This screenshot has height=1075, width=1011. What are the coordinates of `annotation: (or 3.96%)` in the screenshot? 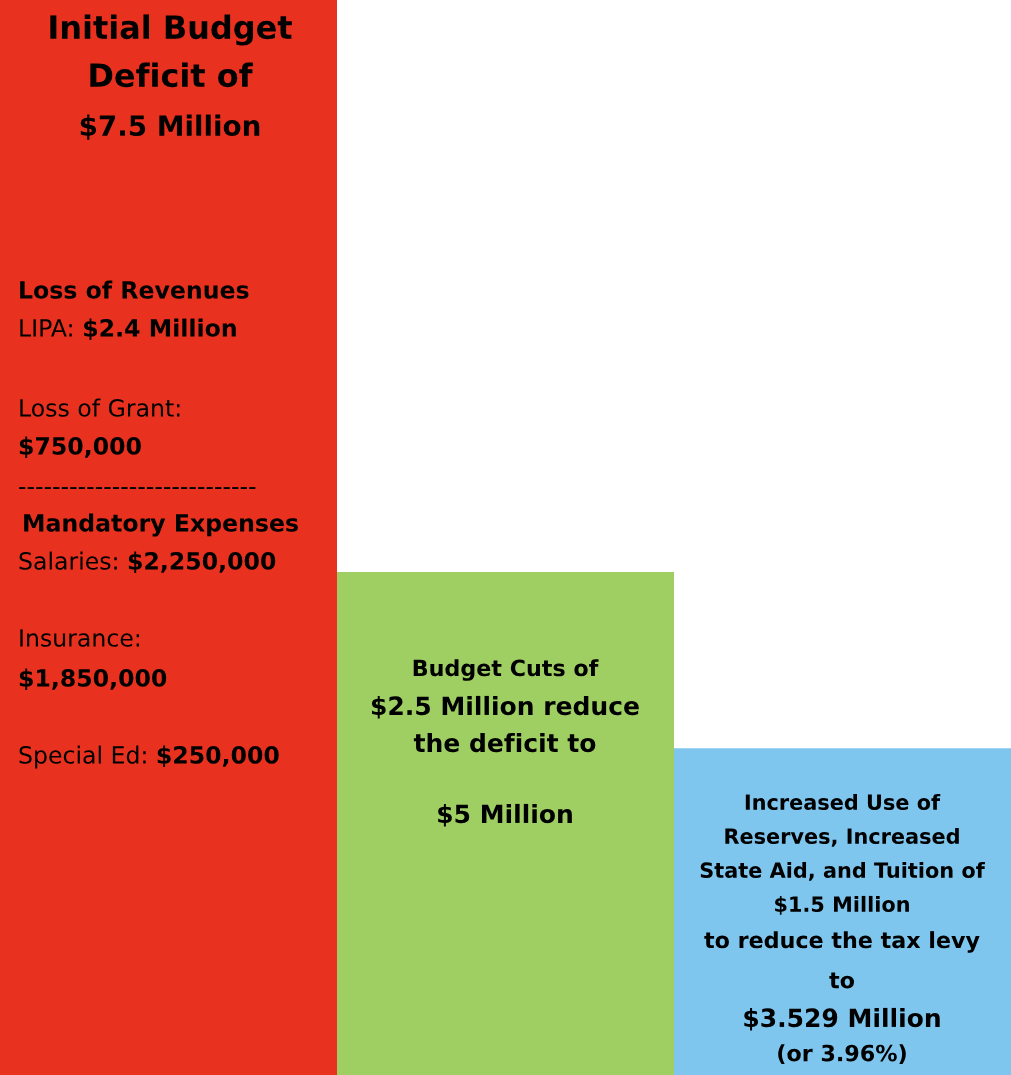 It's located at (842, 1054).